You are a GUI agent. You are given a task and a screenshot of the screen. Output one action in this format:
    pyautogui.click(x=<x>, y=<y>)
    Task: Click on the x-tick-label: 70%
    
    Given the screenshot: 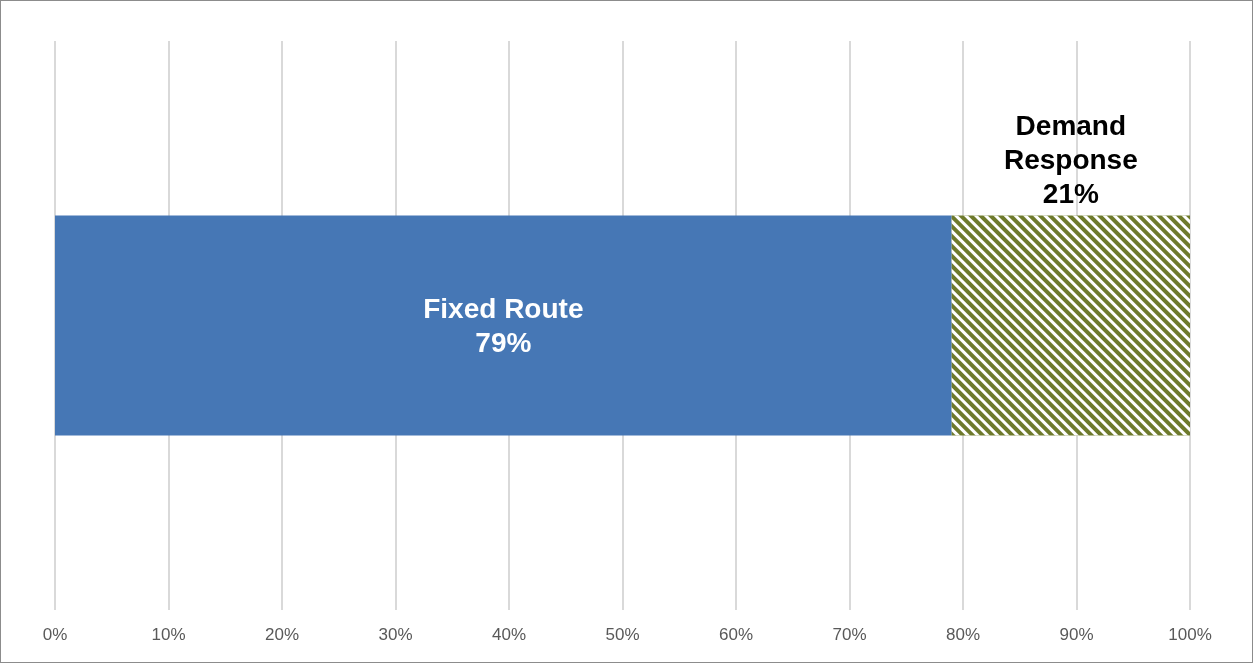 What is the action you would take?
    pyautogui.click(x=849, y=634)
    